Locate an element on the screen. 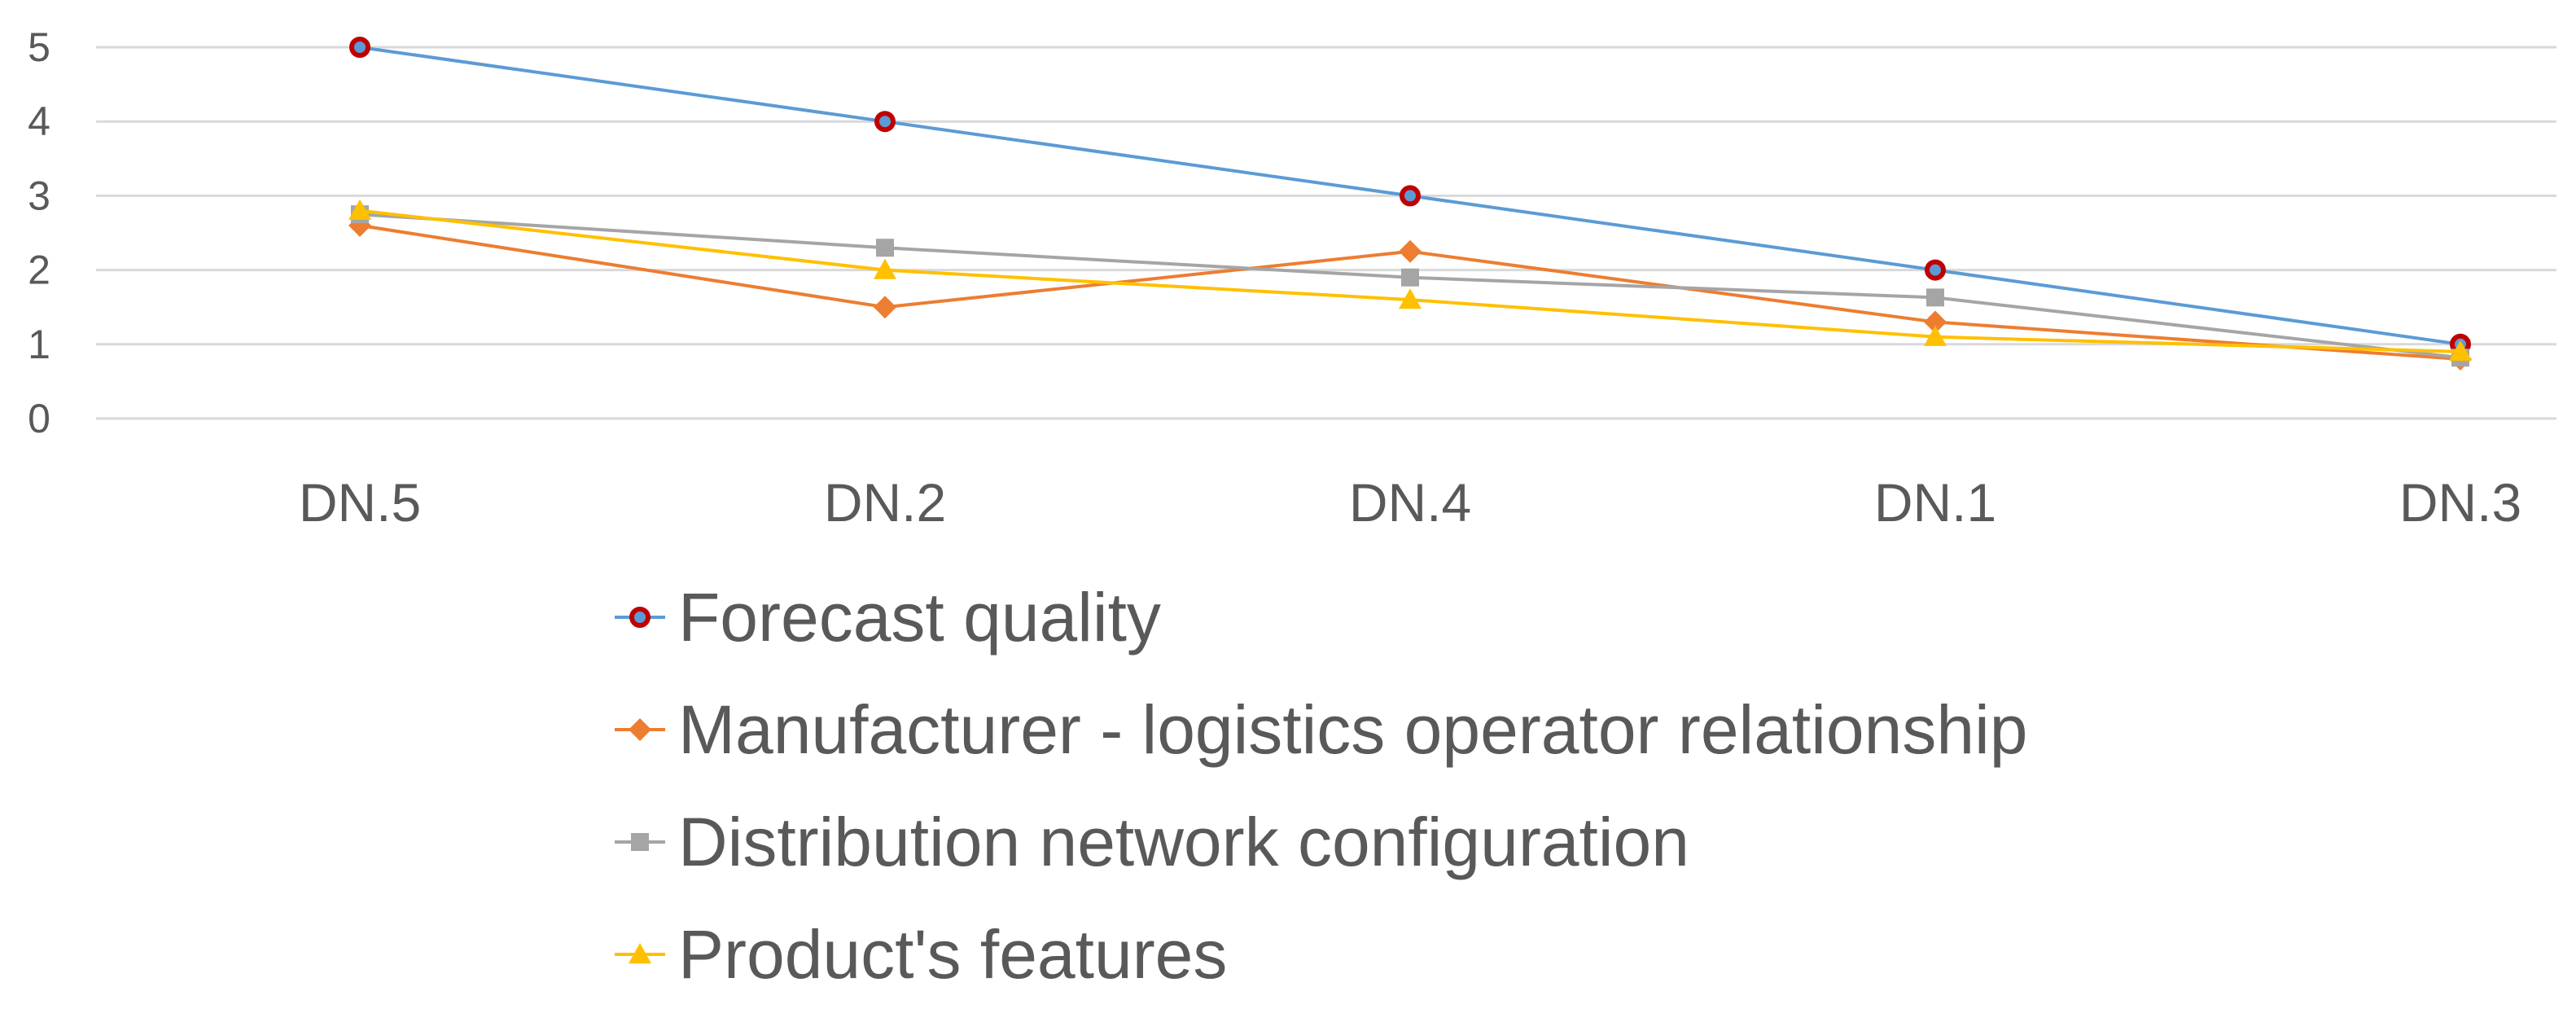 The image size is (2576, 1013). y-tick-label: 2 is located at coordinates (39, 270).